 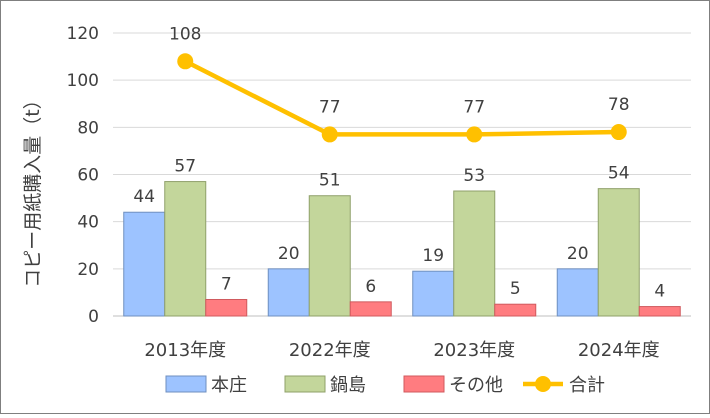 I want to click on y-tick-label: 100, so click(x=83, y=81).